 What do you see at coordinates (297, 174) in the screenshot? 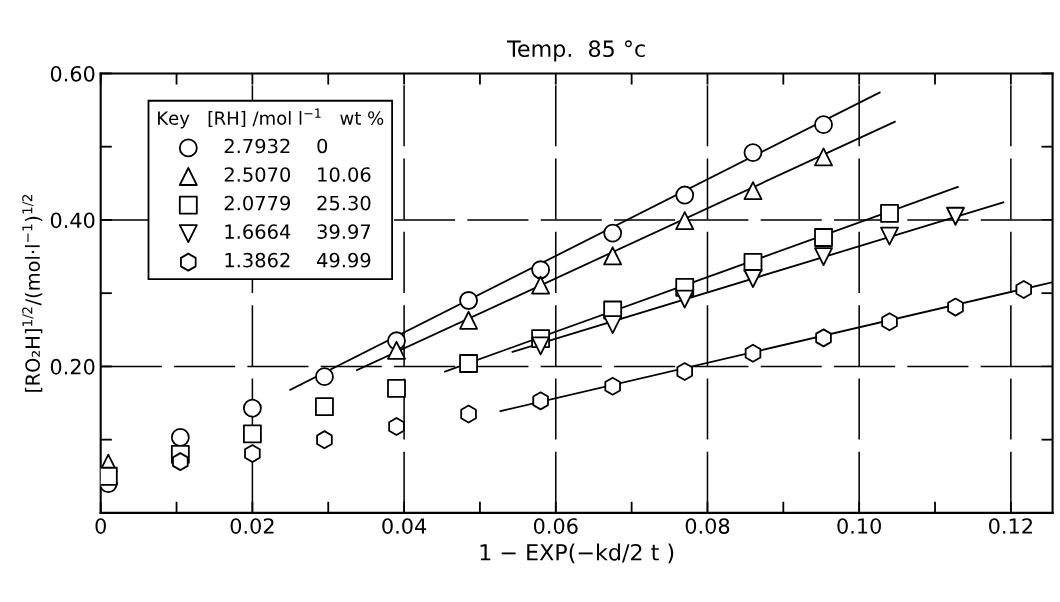
I see `legend-label: 2.5070 10.06` at bounding box center [297, 174].